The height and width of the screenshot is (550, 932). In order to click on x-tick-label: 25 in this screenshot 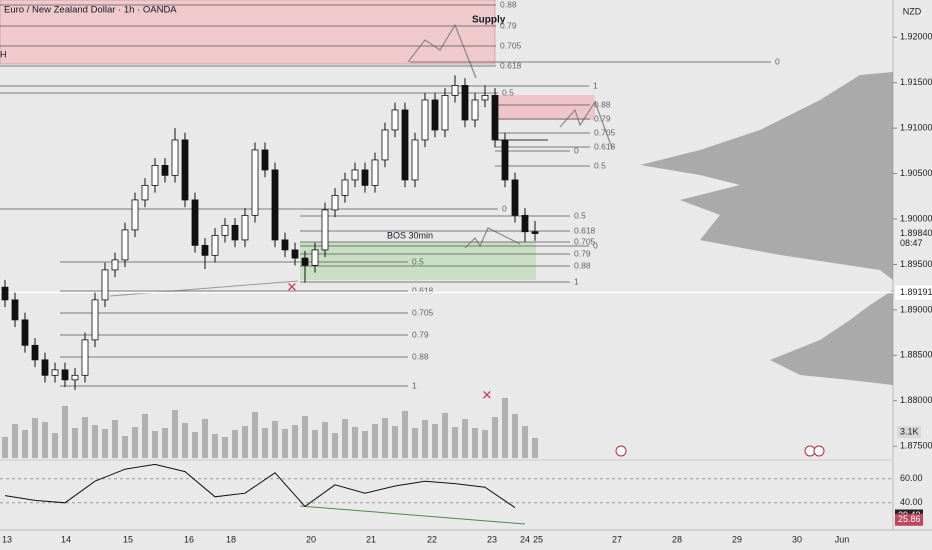, I will do `click(538, 539)`.